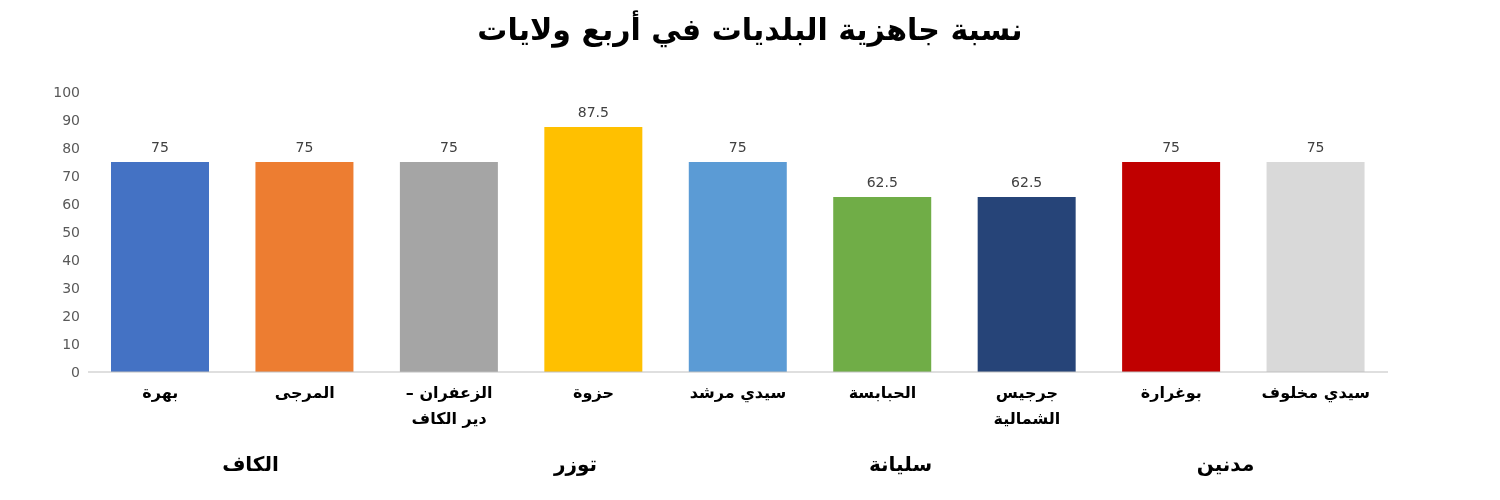  I want to click on x-tick-label: بوغرارة, so click(1171, 392).